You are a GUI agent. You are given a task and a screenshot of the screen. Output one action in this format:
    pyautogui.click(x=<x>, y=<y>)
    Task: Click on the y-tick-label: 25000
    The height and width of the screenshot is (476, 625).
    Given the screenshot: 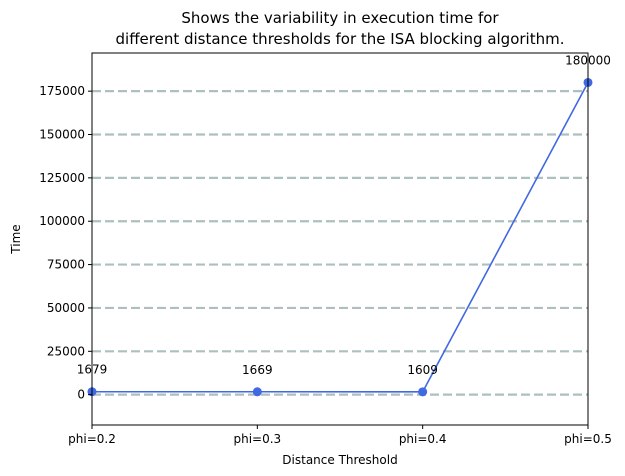 What is the action you would take?
    pyautogui.click(x=66, y=351)
    